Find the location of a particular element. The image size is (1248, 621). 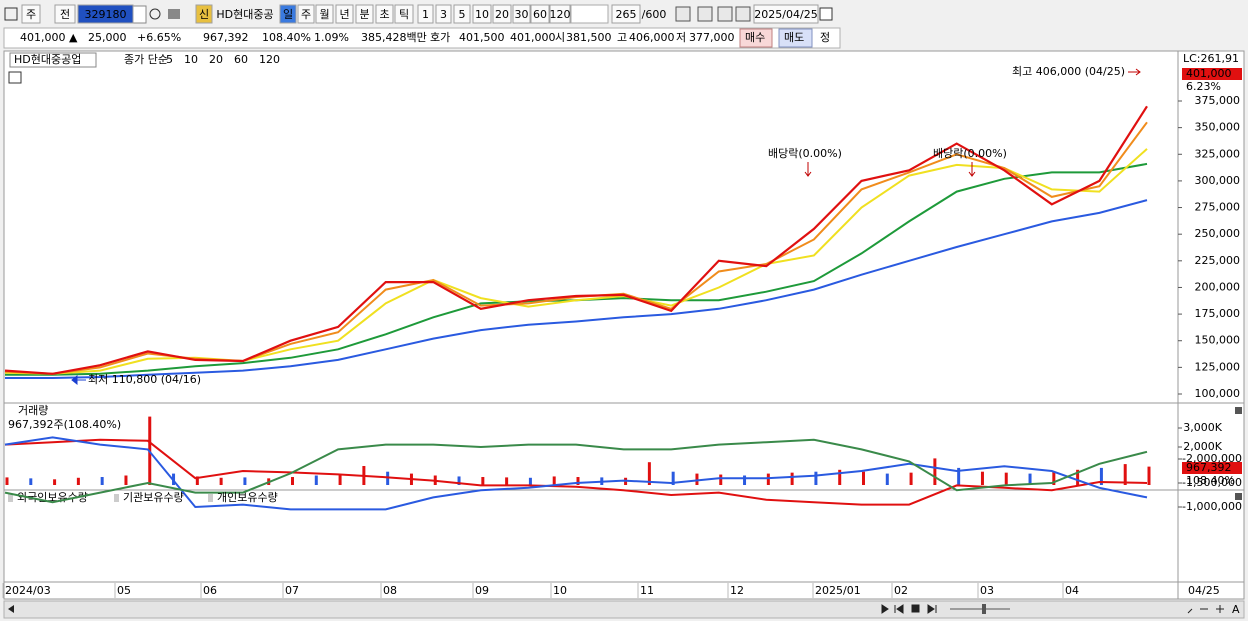

toolbar-label: 20 is located at coordinates (502, 14).